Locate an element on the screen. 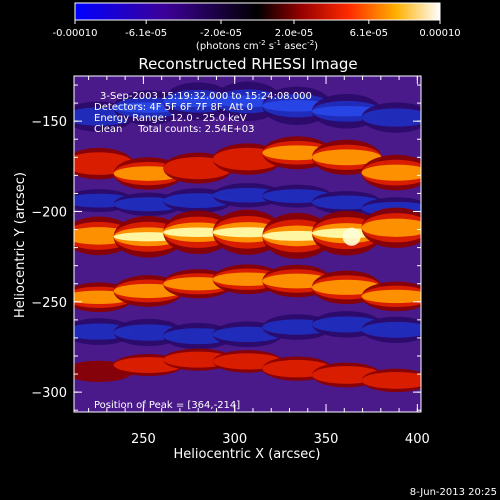  colorbar-tick-label: 0.00010 is located at coordinates (439, 33).